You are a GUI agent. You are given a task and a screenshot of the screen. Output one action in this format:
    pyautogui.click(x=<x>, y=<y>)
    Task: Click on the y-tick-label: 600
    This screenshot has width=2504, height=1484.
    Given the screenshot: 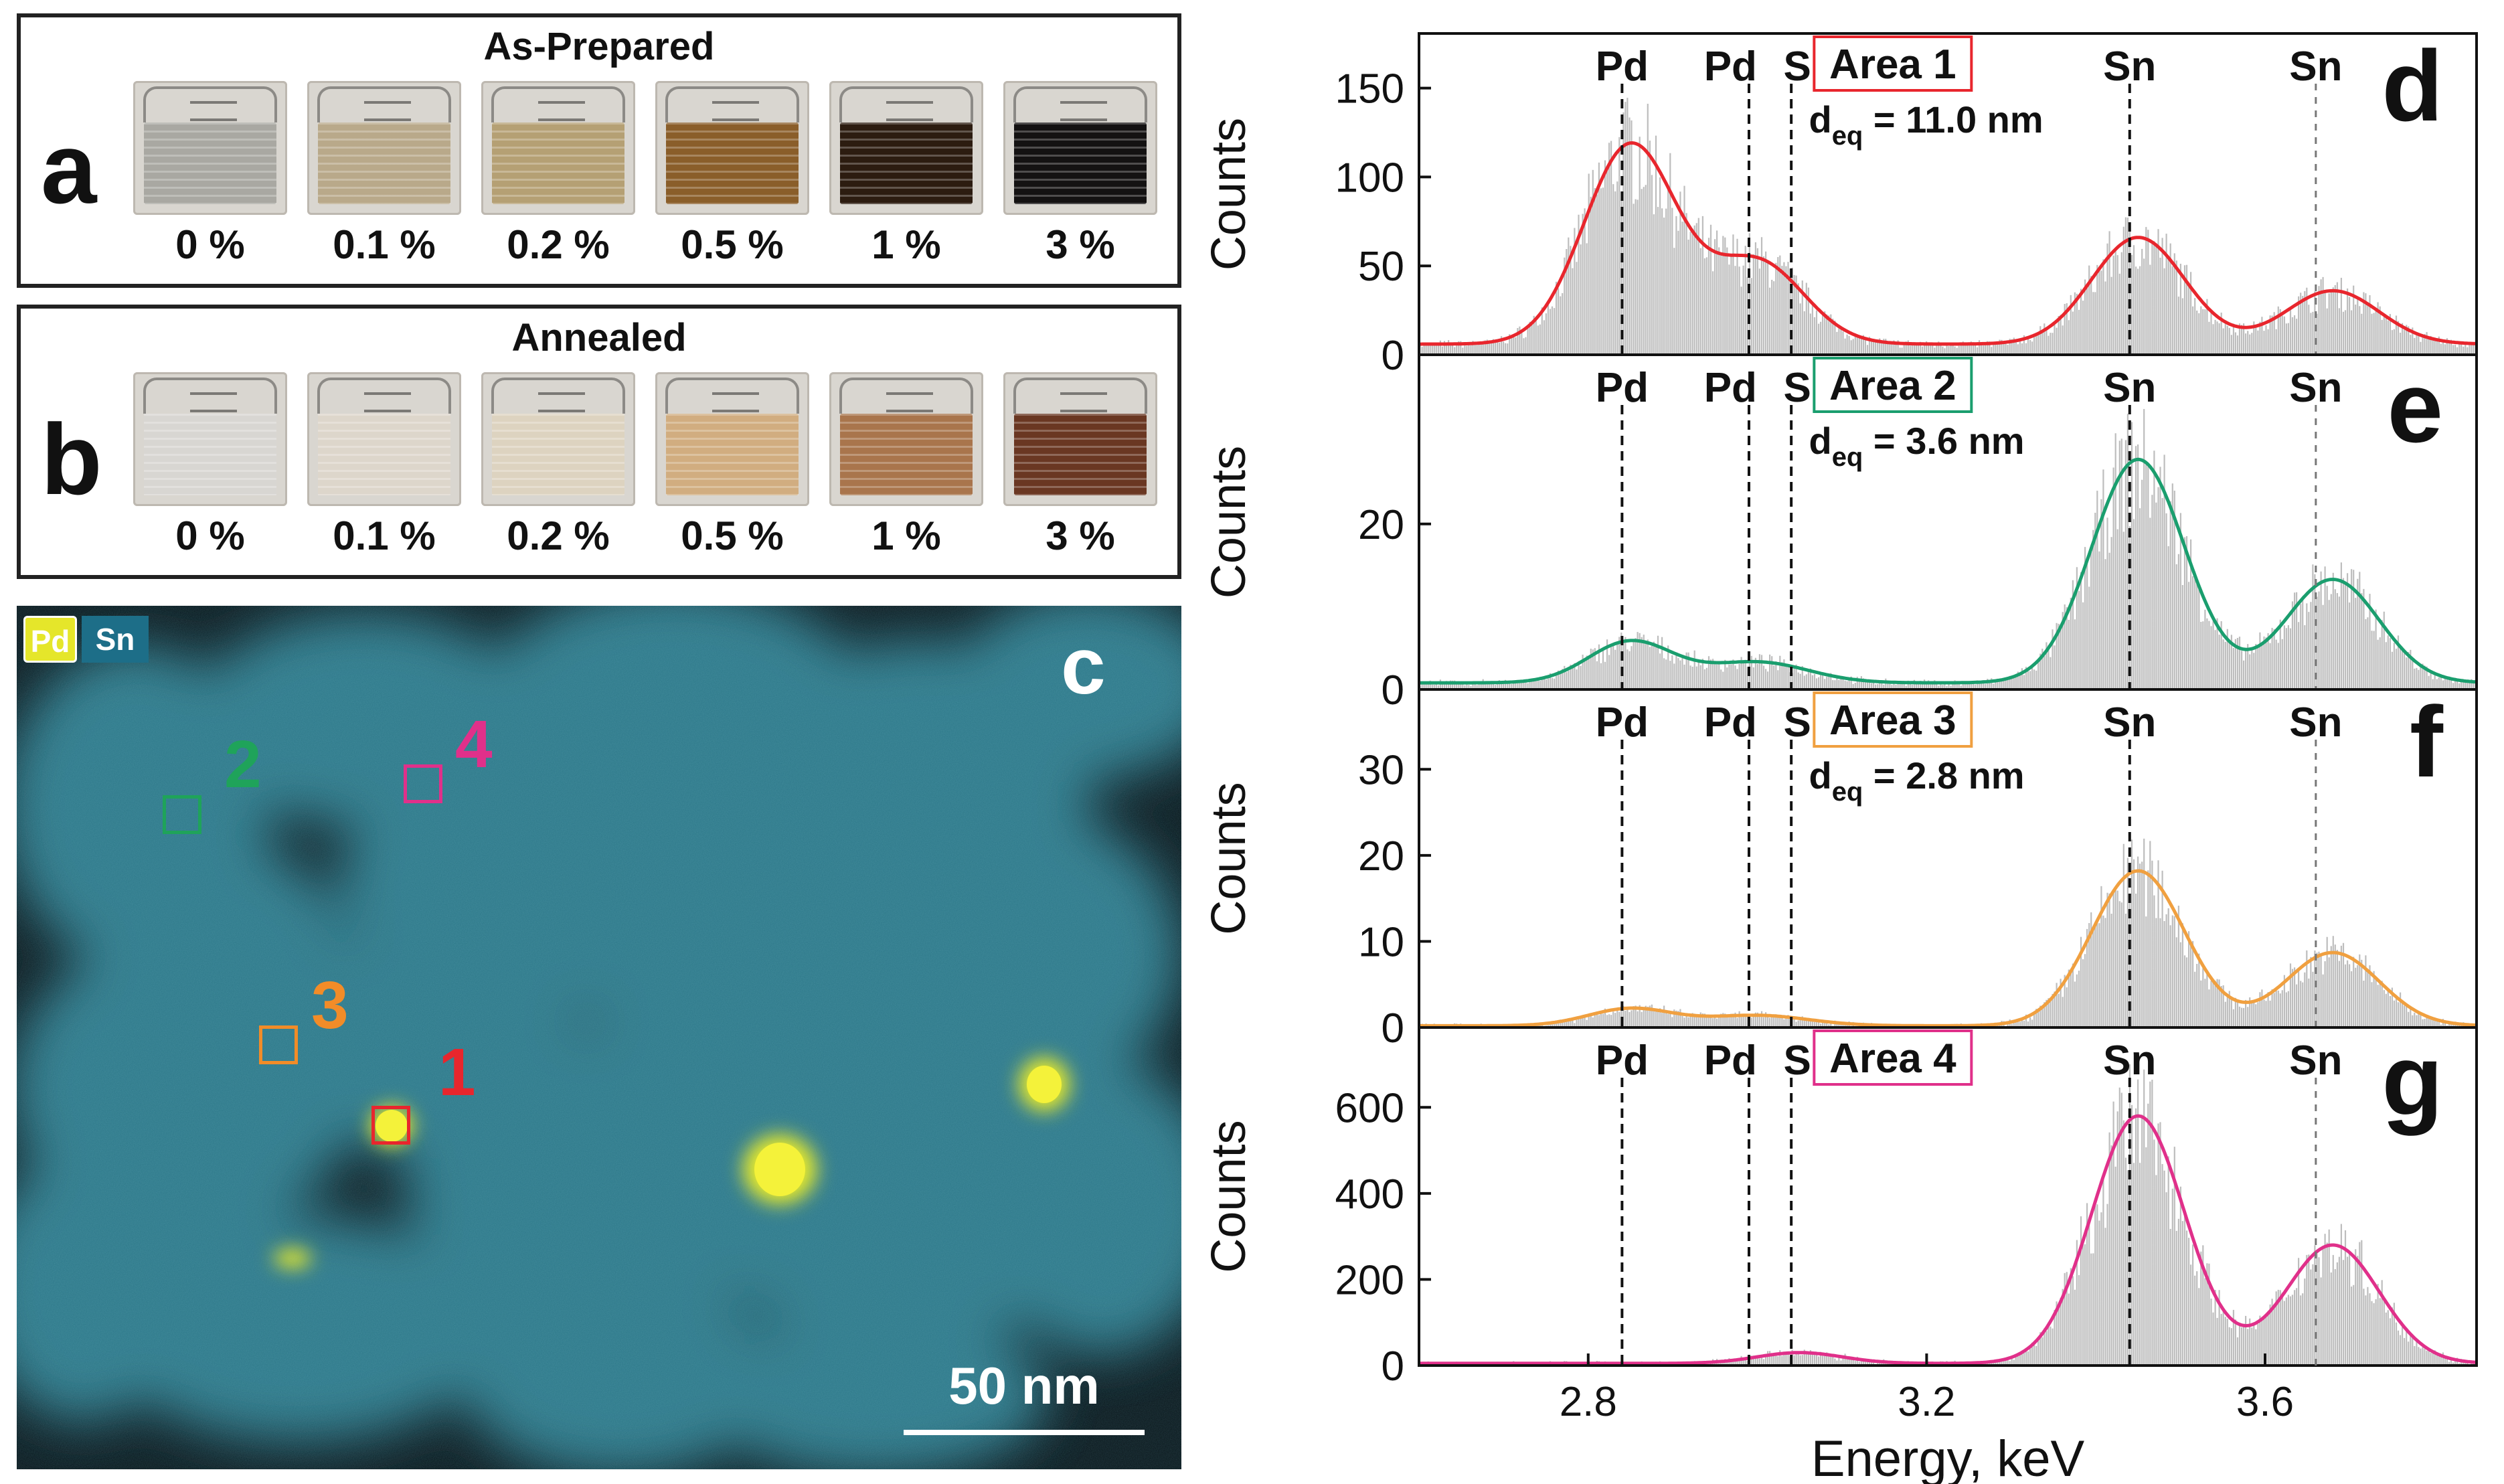 What is the action you would take?
    pyautogui.click(x=1369, y=1108)
    